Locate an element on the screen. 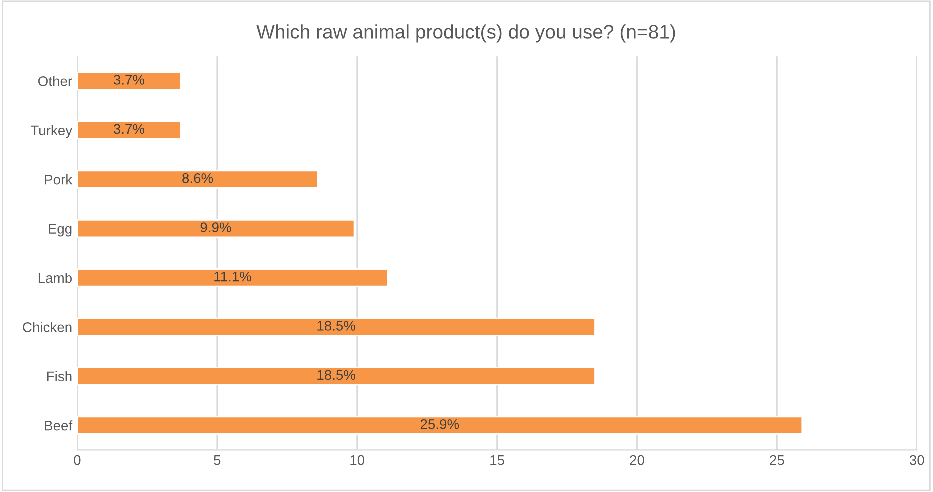 The height and width of the screenshot is (492, 933). x-tick-label: 0 is located at coordinates (77, 460).